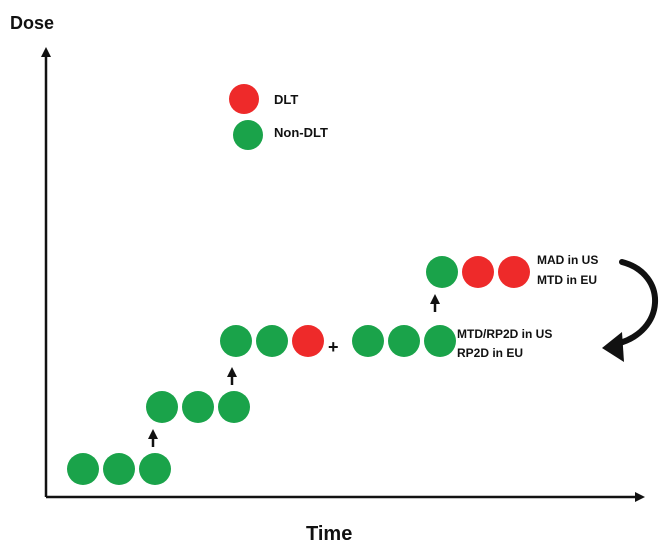 This screenshot has width=669, height=549. What do you see at coordinates (32, 23) in the screenshot?
I see `y-axis-label: Dose` at bounding box center [32, 23].